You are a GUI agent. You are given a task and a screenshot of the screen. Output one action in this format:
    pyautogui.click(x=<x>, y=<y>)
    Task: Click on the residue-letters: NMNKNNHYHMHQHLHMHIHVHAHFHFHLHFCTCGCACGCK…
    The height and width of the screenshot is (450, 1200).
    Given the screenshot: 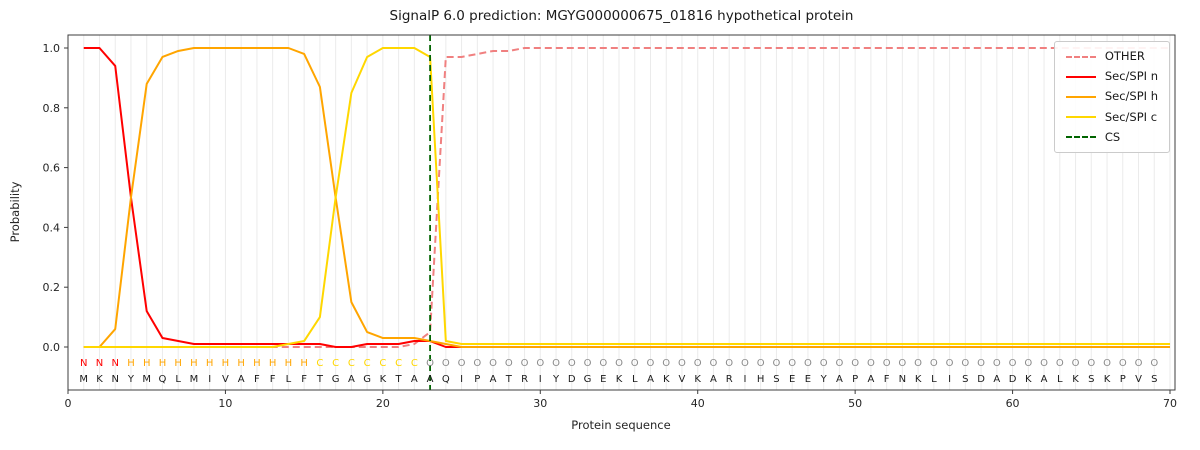 What is the action you would take?
    pyautogui.click(x=618, y=371)
    